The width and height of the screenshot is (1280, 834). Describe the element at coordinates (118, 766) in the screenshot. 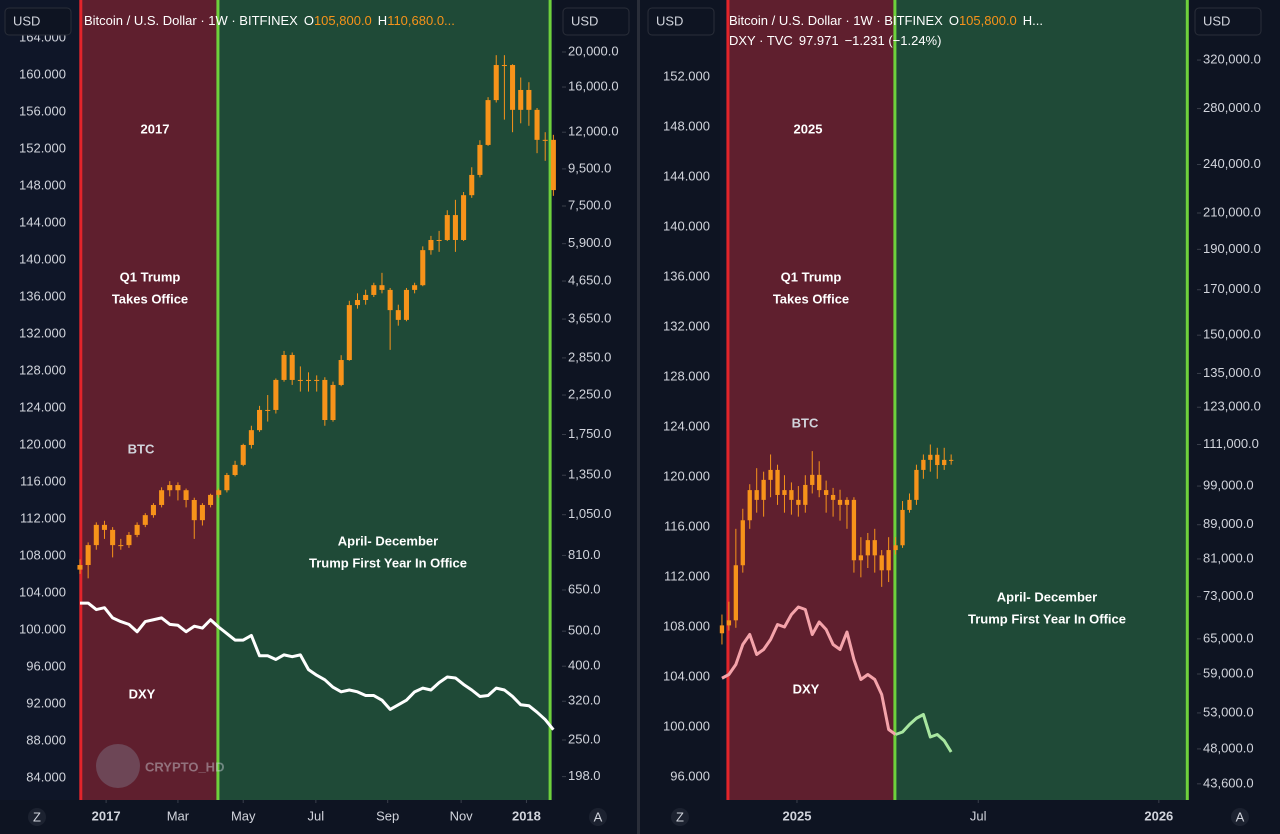

I see `watermark-icon` at that location.